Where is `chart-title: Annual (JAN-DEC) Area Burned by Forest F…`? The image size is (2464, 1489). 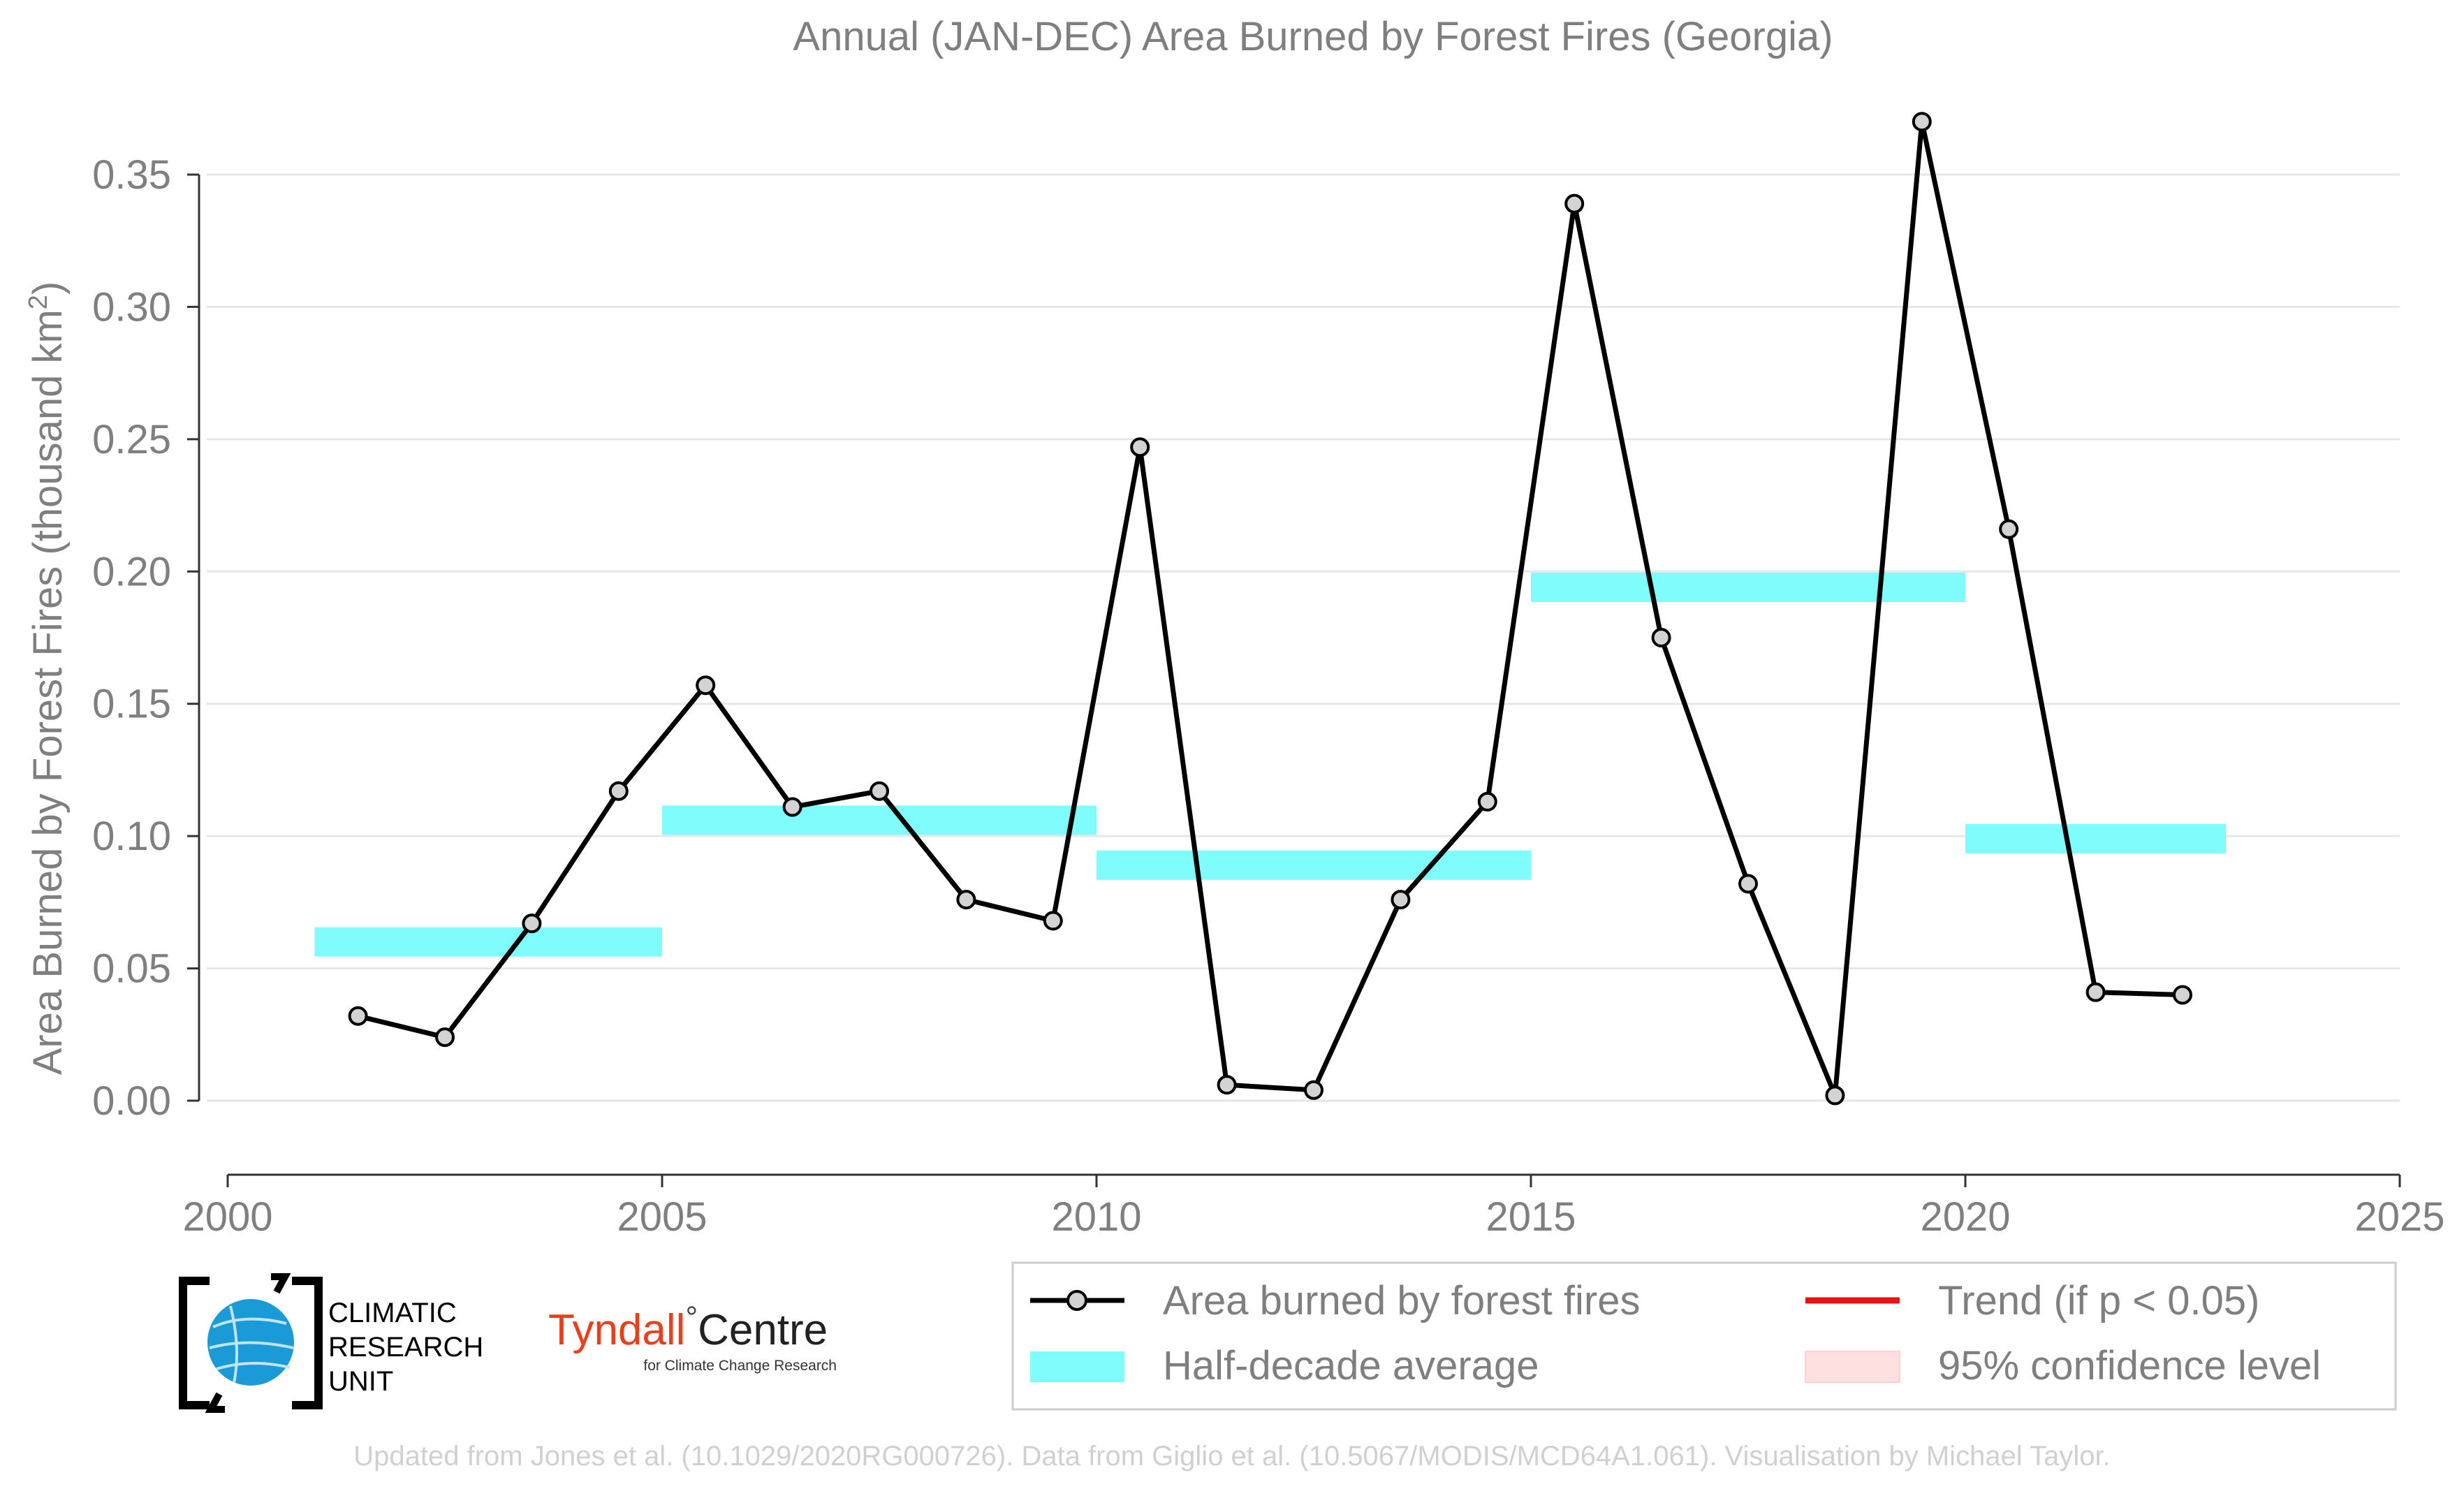 chart-title: Annual (JAN-DEC) Area Burned by Forest F… is located at coordinates (1313, 36).